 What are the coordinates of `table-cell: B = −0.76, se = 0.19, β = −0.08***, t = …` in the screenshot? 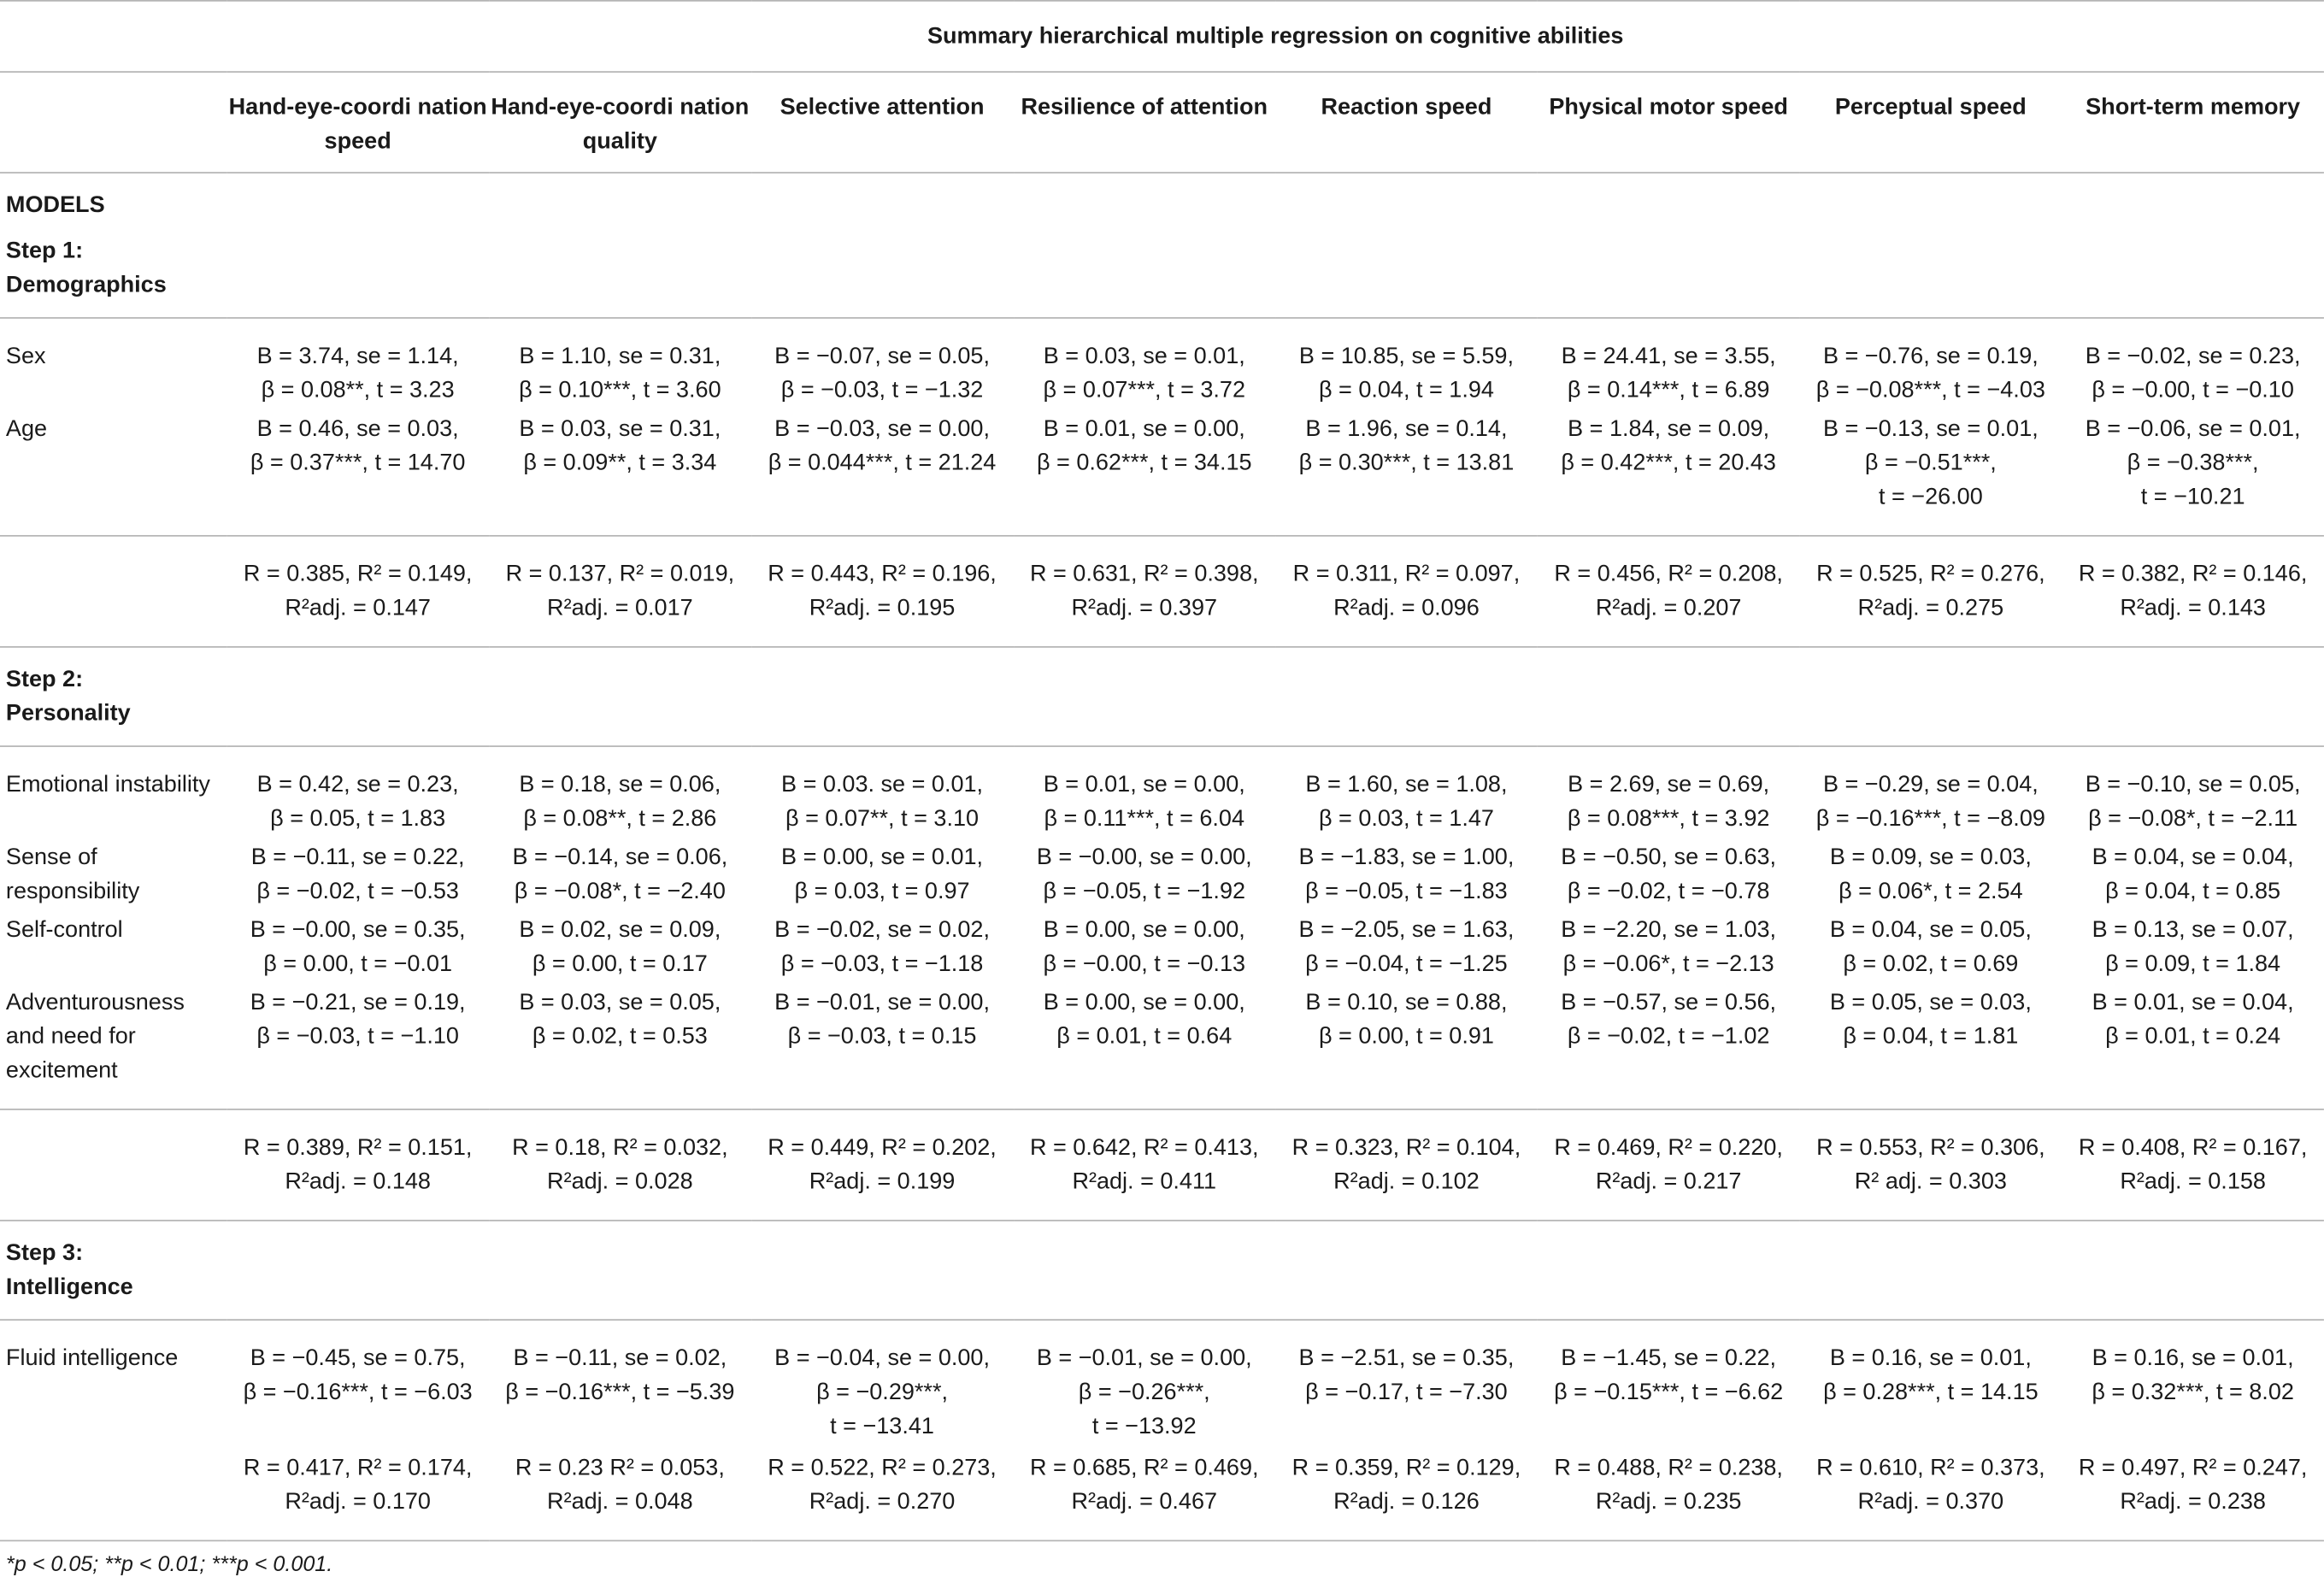 It's located at (1930, 373).